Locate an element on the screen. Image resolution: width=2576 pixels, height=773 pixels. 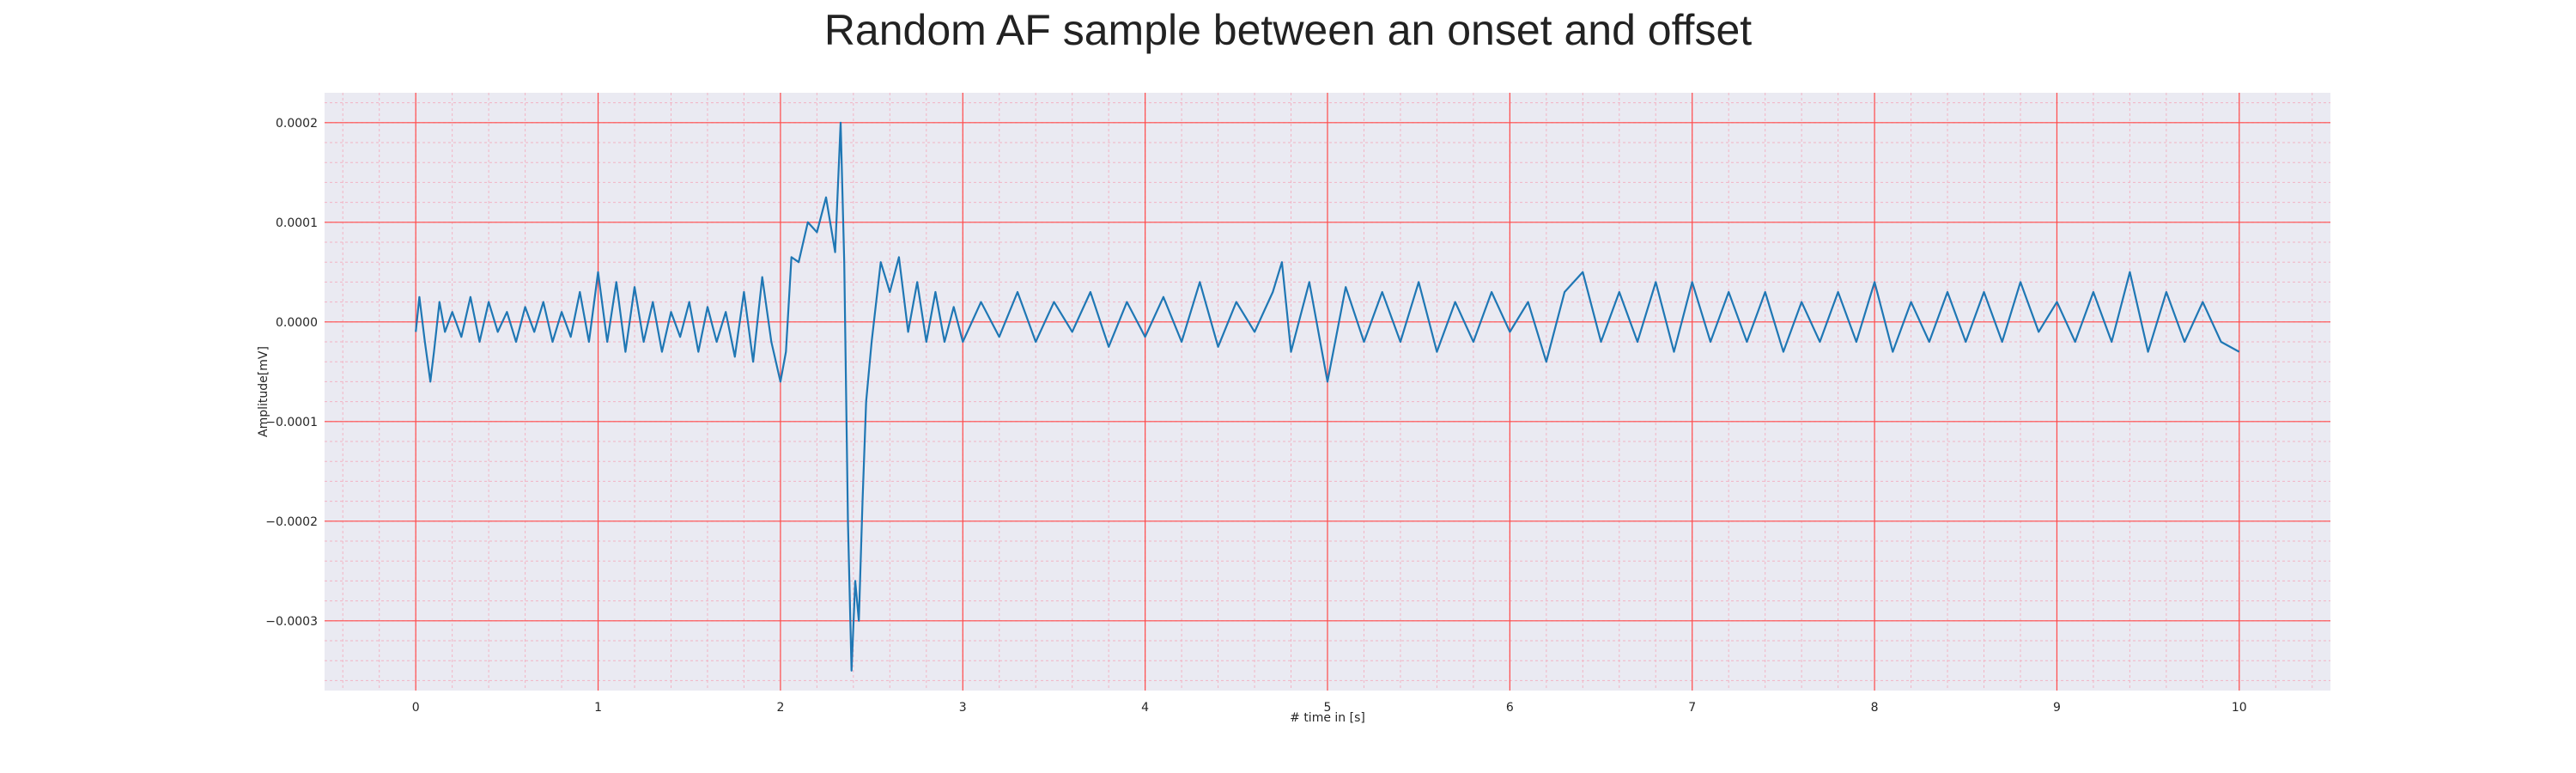
y-tick-label: 0.0002 is located at coordinates (297, 124).